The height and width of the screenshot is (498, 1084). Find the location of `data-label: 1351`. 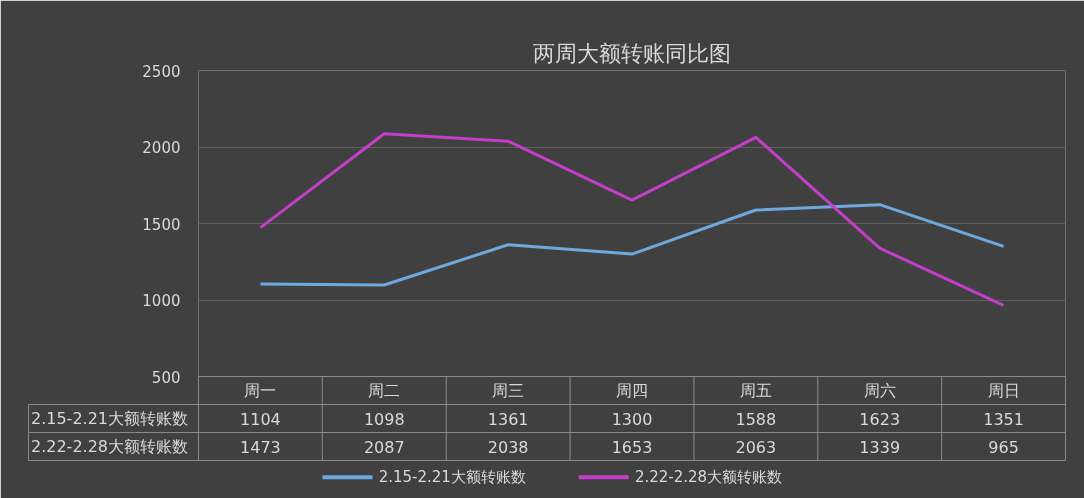

data-label: 1351 is located at coordinates (1003, 419).